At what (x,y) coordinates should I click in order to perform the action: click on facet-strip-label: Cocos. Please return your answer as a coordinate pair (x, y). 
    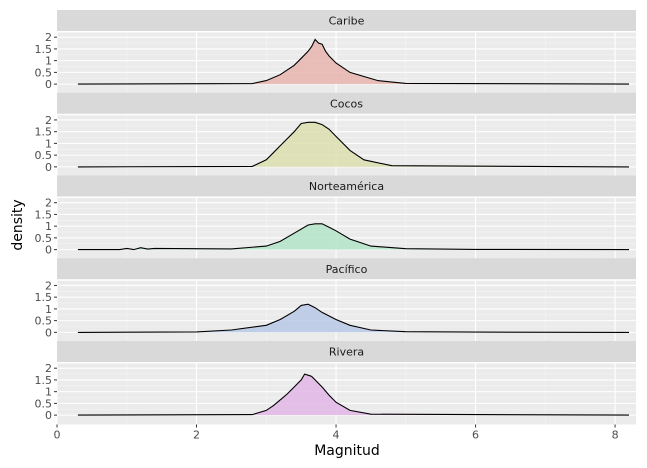
    Looking at the image, I should click on (346, 103).